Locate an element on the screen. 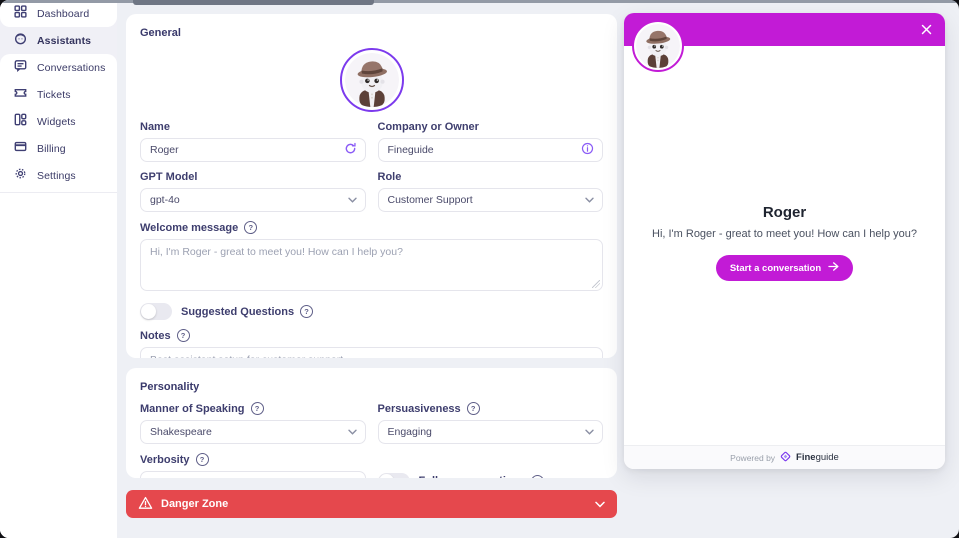  persuasiveness-label-row: Persuasiveness ? is located at coordinates (491, 408).